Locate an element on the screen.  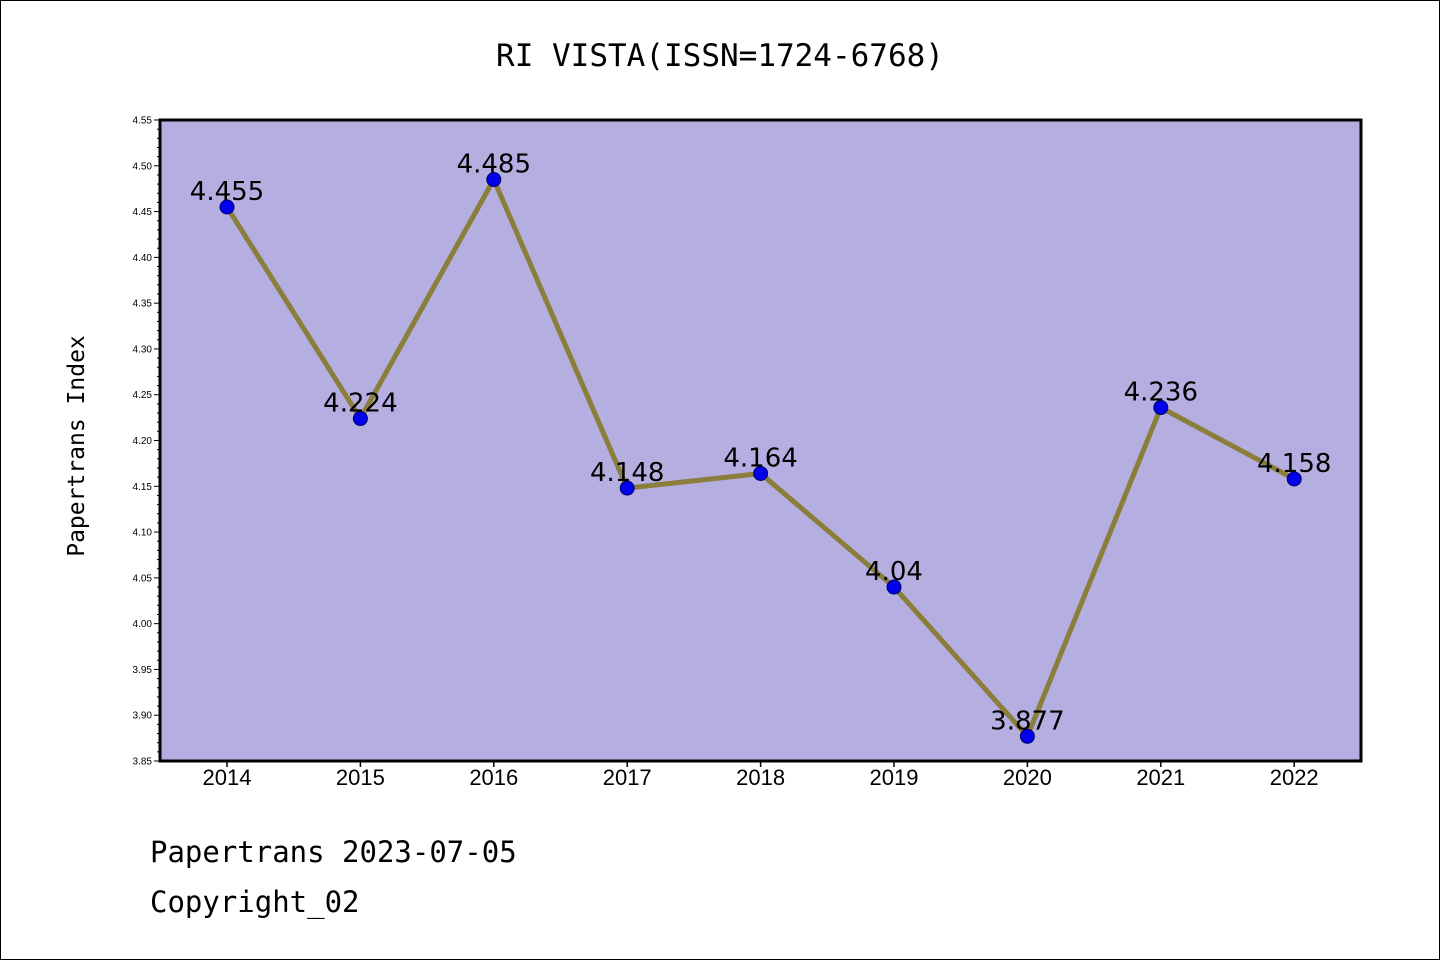
y-tick-label: 4.10 is located at coordinates (143, 533).